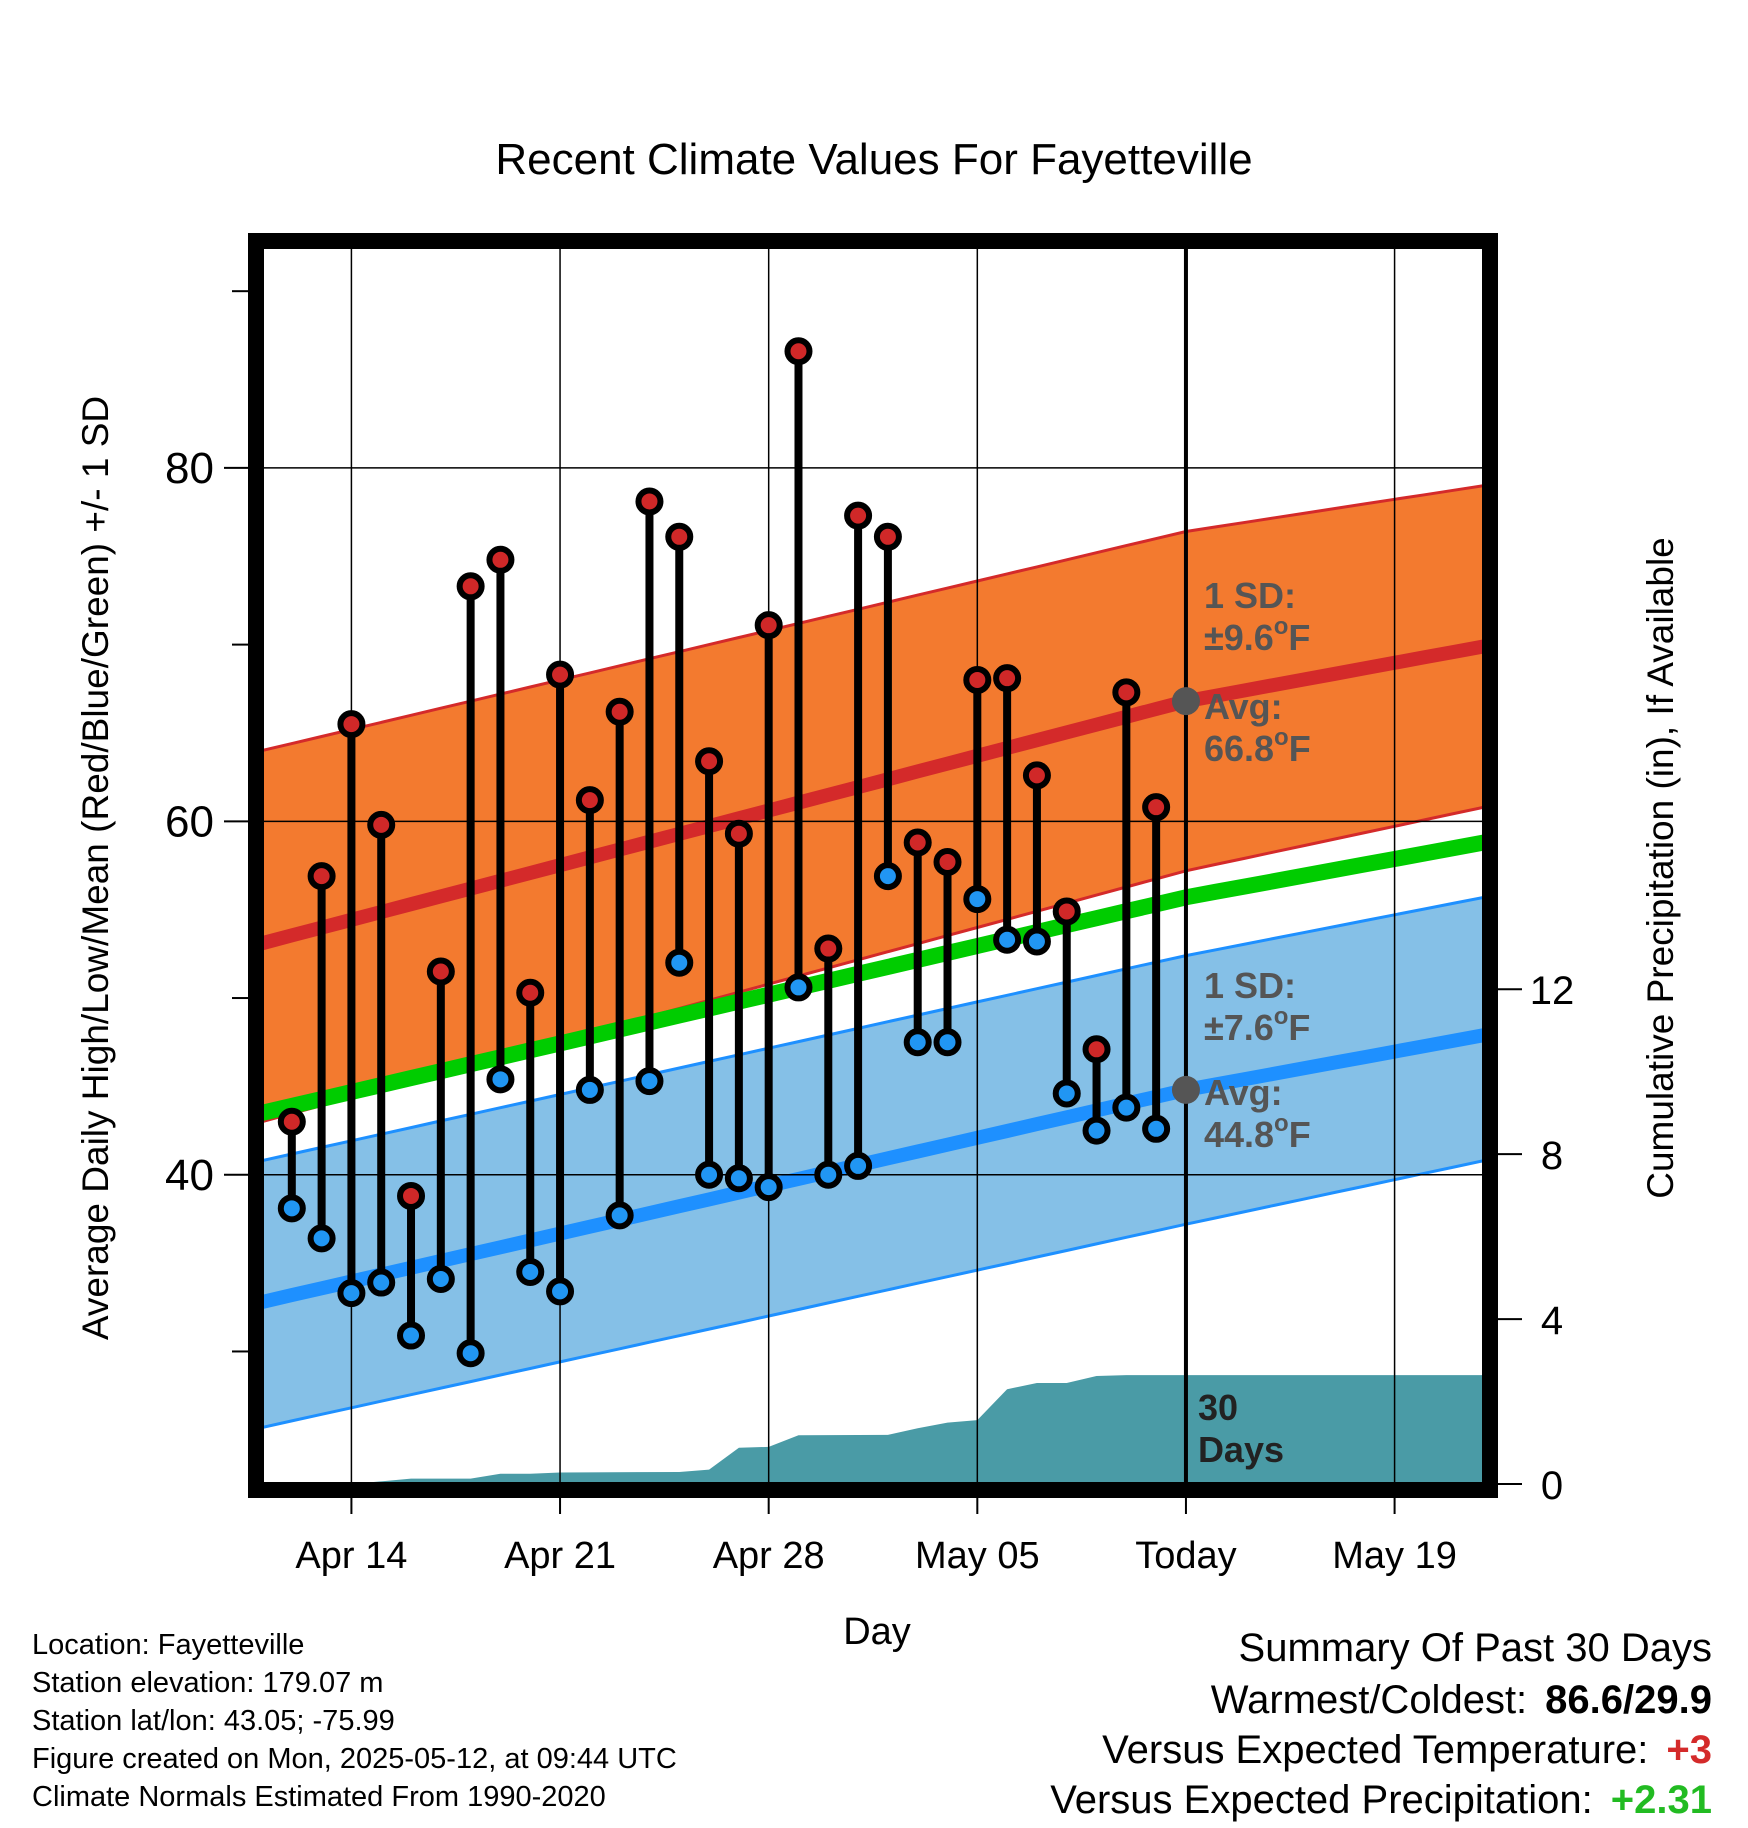 The height and width of the screenshot is (1828, 1748). I want to click on today-label-line: 30, so click(1218, 1407).